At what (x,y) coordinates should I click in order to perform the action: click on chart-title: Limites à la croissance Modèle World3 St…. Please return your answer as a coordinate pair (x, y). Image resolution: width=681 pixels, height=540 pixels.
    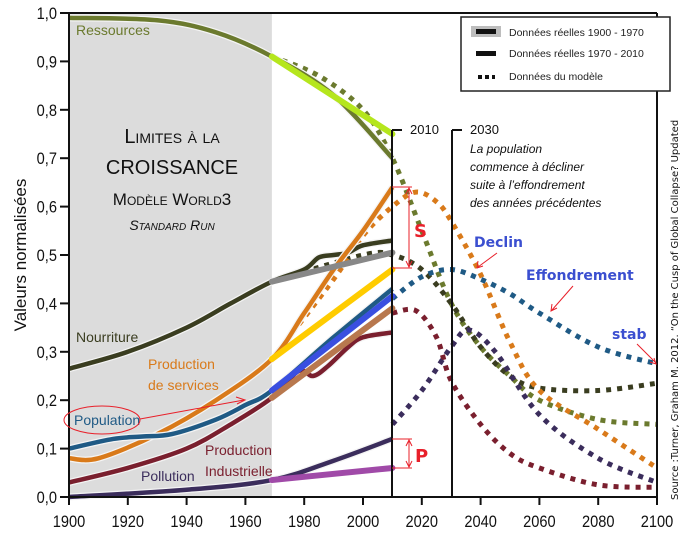
    Looking at the image, I should click on (172, 179).